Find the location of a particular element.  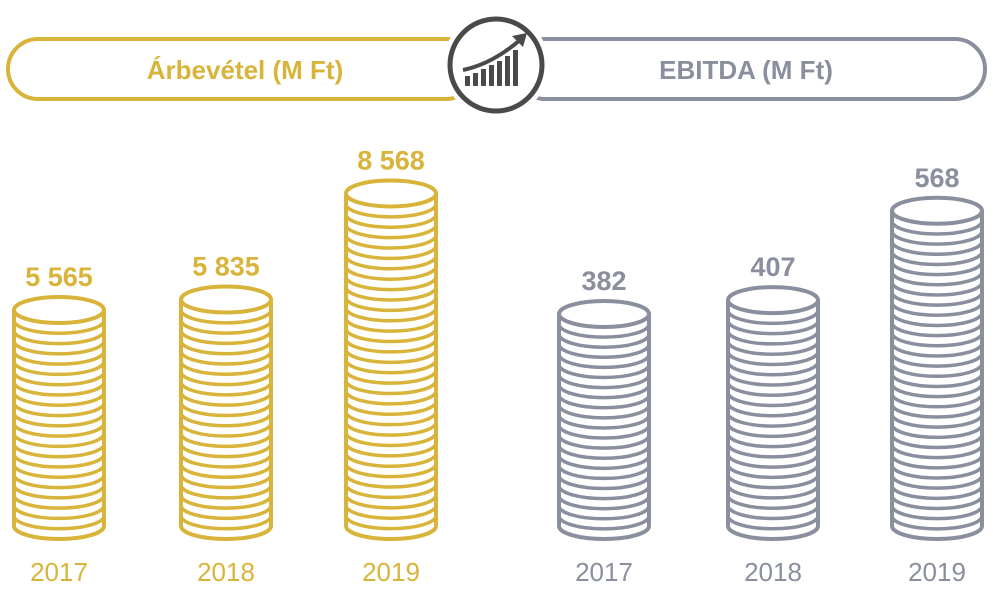

revenue-year-label: 2018 is located at coordinates (226, 572).